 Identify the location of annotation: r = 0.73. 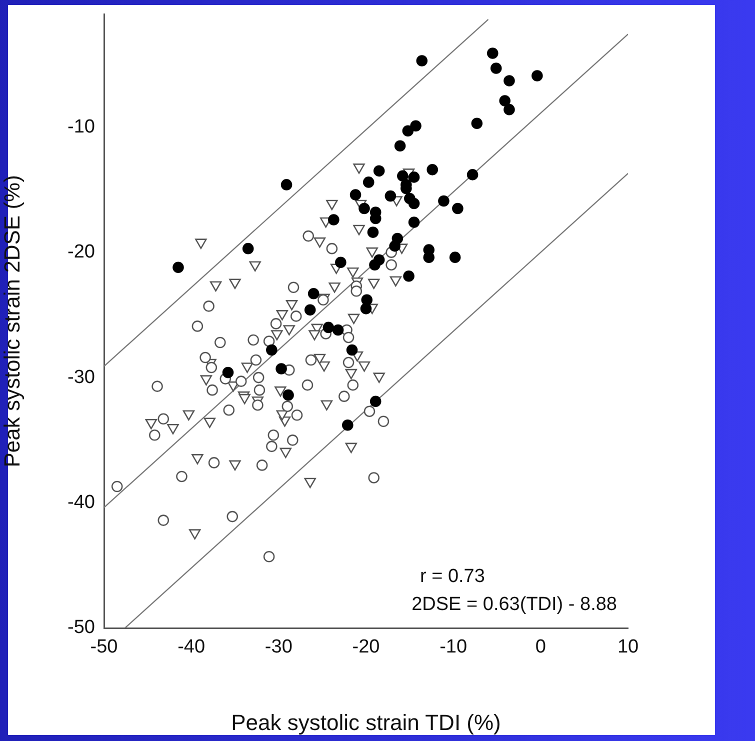
(452, 577).